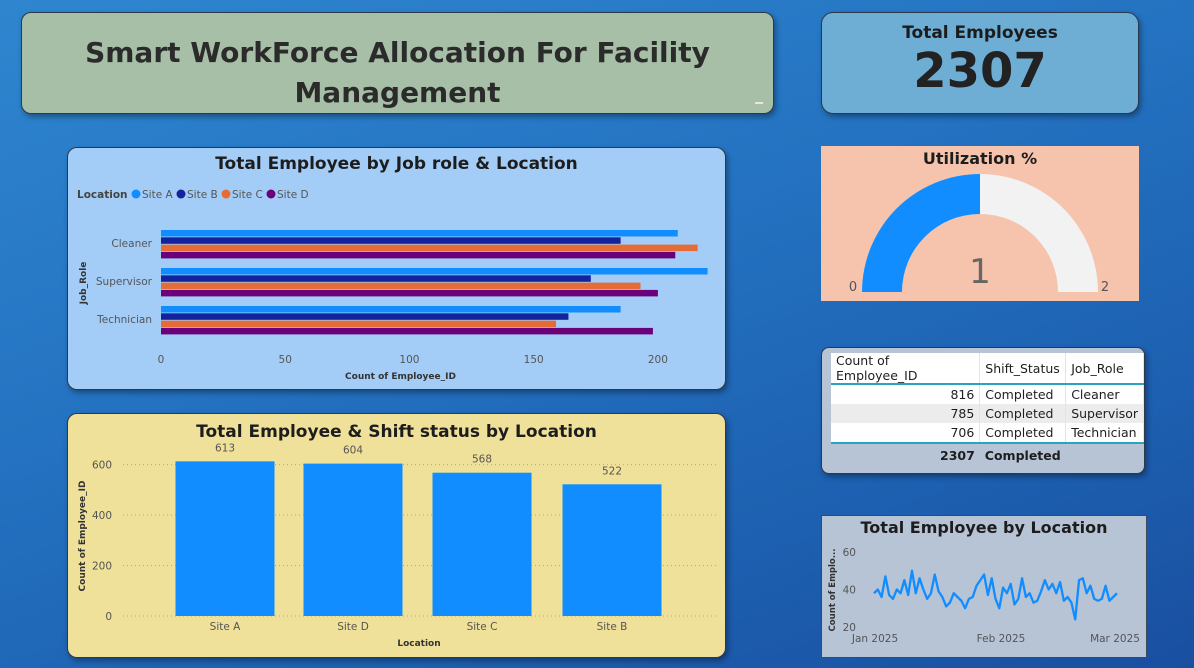 This screenshot has height=668, width=1194. I want to click on y-tick-label: 200, so click(102, 567).